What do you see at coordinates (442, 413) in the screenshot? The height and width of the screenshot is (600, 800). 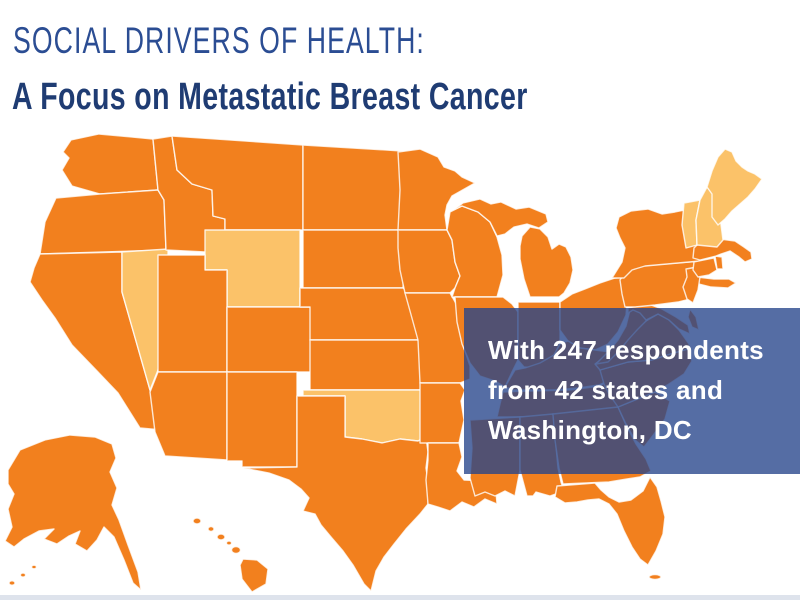 I see `state-AR` at bounding box center [442, 413].